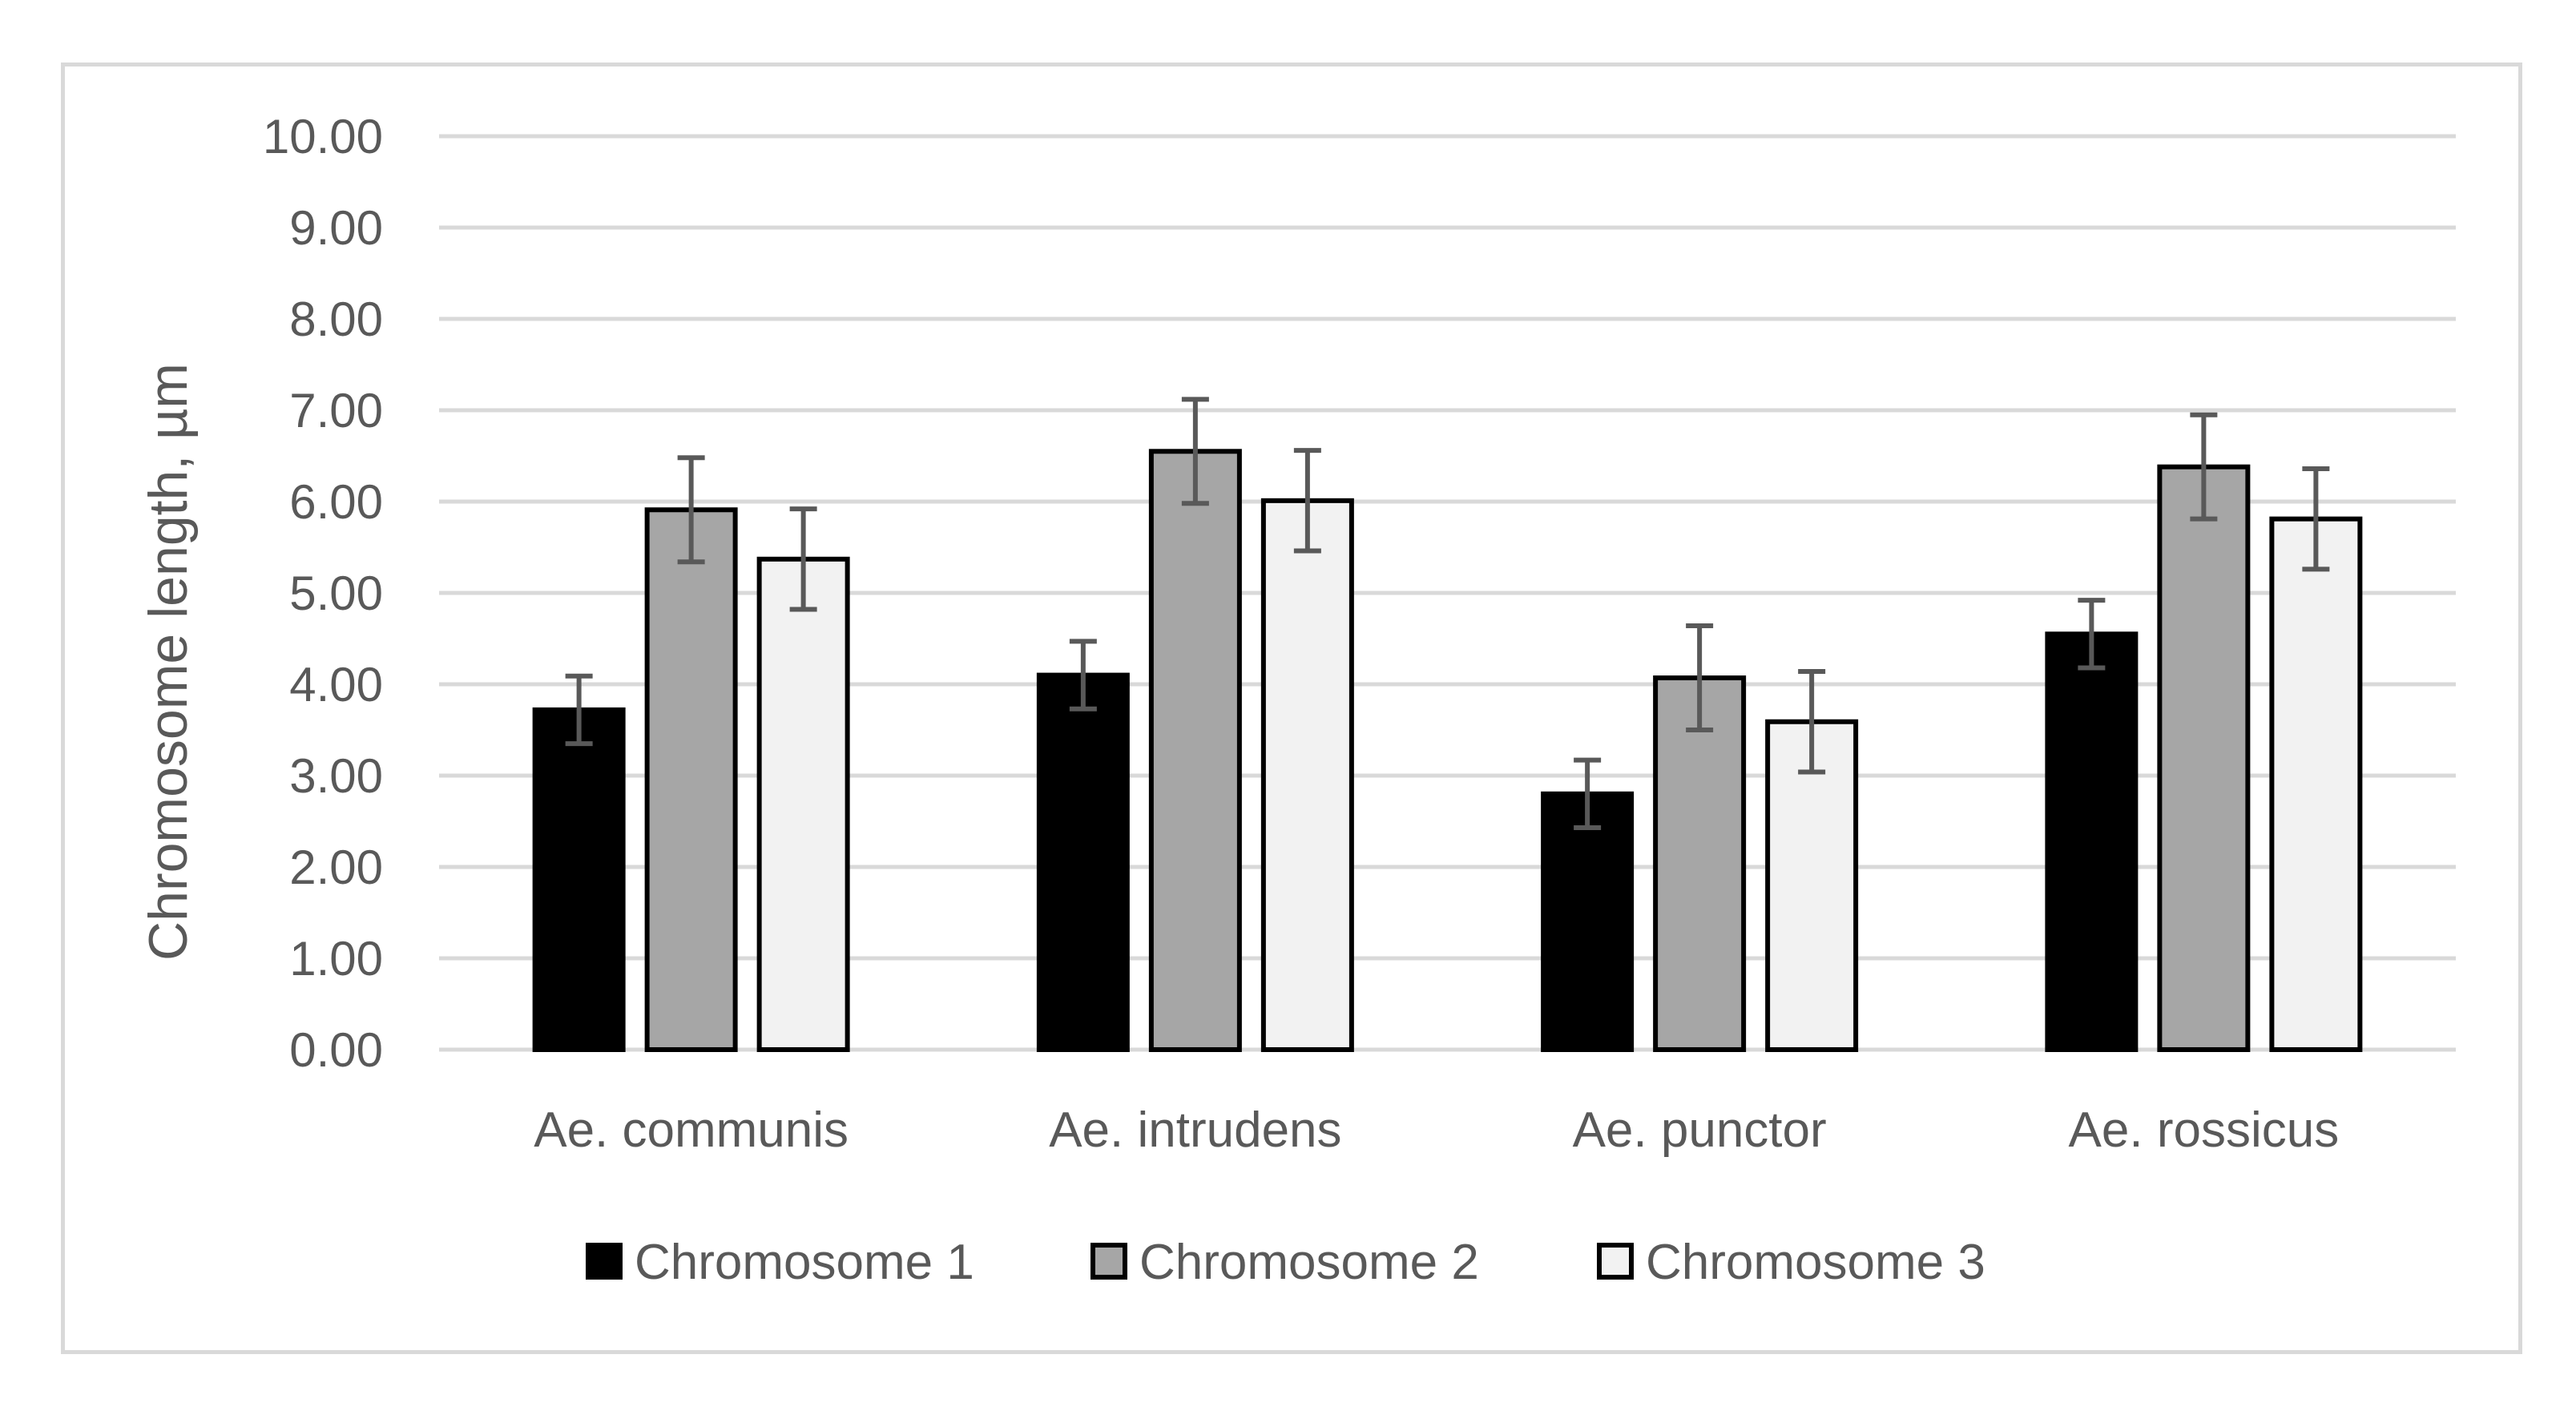 Image resolution: width=2576 pixels, height=1411 pixels. Describe the element at coordinates (336, 319) in the screenshot. I see `y-tick-label: 8.00` at that location.